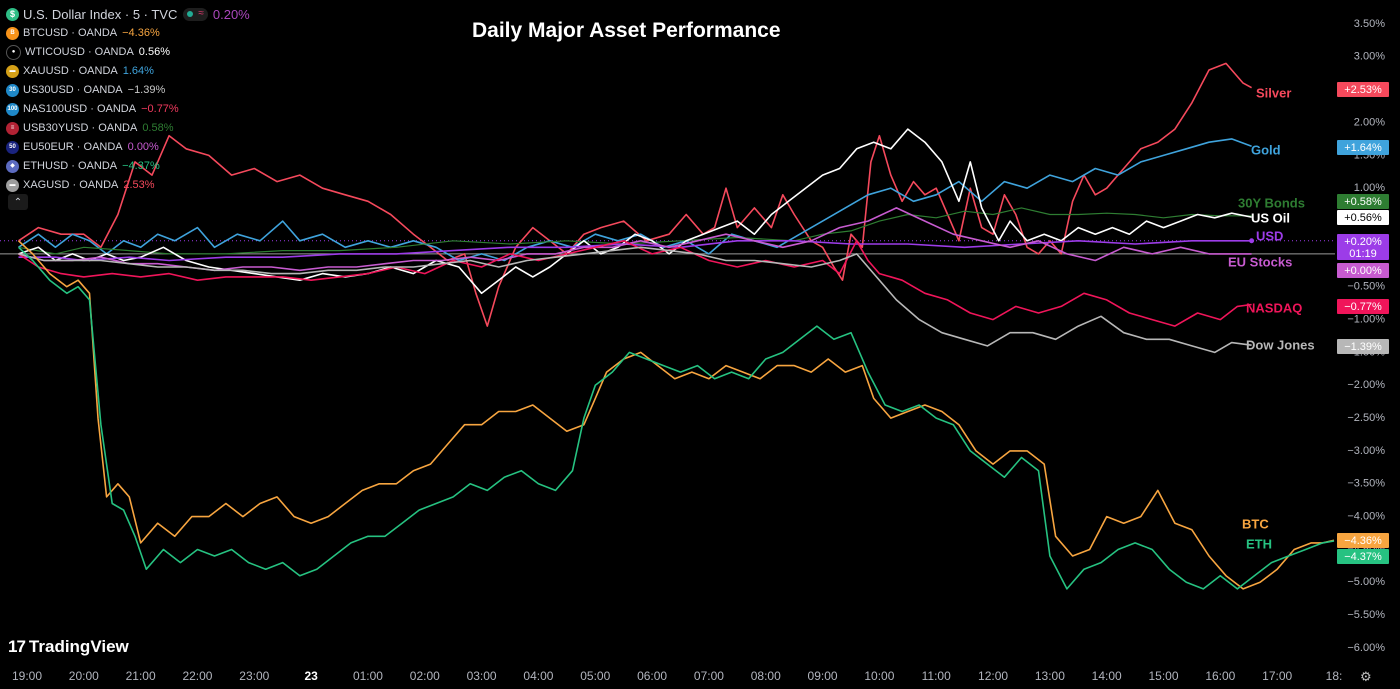 This screenshot has height=689, width=1400. I want to click on series-line-eu_stocks, so click(635, 239).